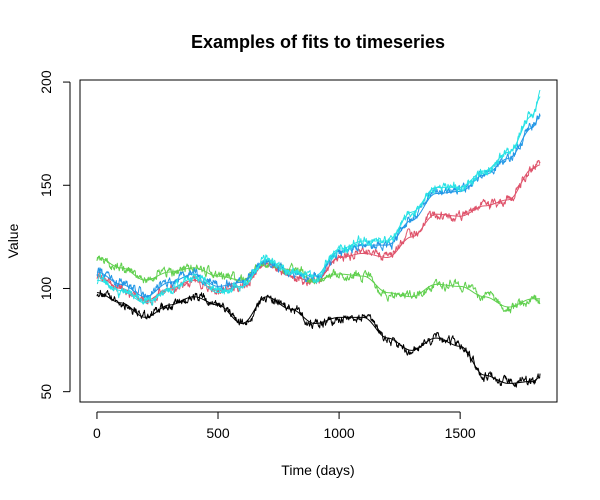 The height and width of the screenshot is (500, 600). I want to click on series-line, so click(318, 338).